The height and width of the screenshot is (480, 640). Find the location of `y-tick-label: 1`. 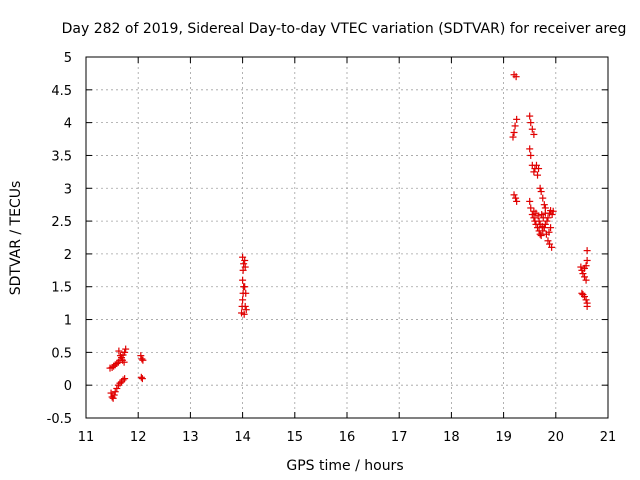

y-tick-label: 1 is located at coordinates (68, 321).